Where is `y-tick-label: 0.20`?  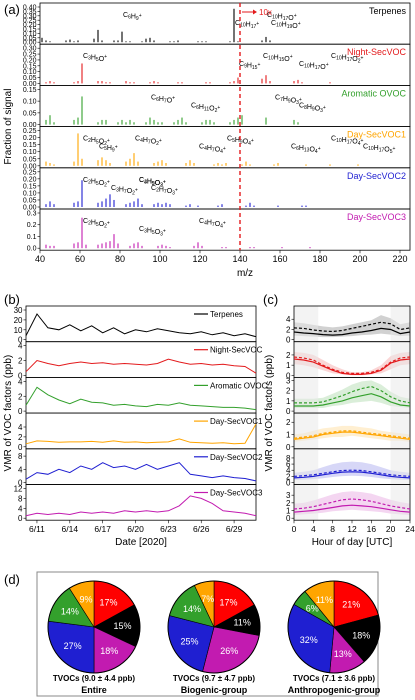 y-tick-label: 0.20 is located at coordinates (30, 25).